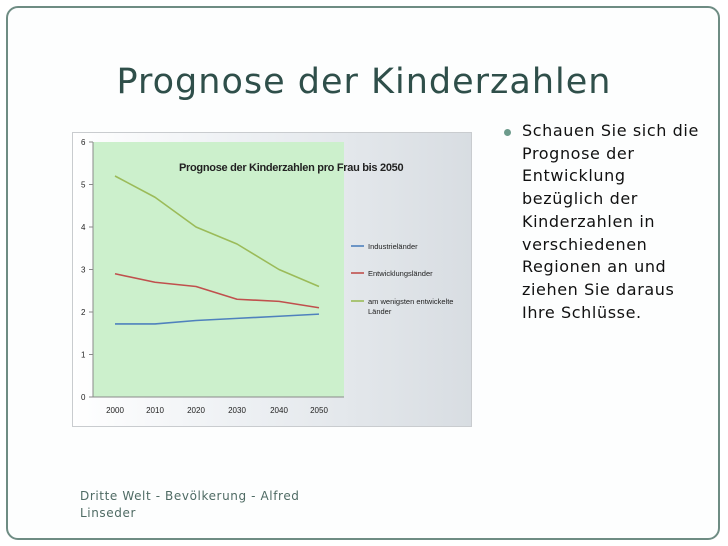 This screenshot has height=546, width=728. Describe the element at coordinates (83, 227) in the screenshot. I see `y-tick-label: 4` at that location.